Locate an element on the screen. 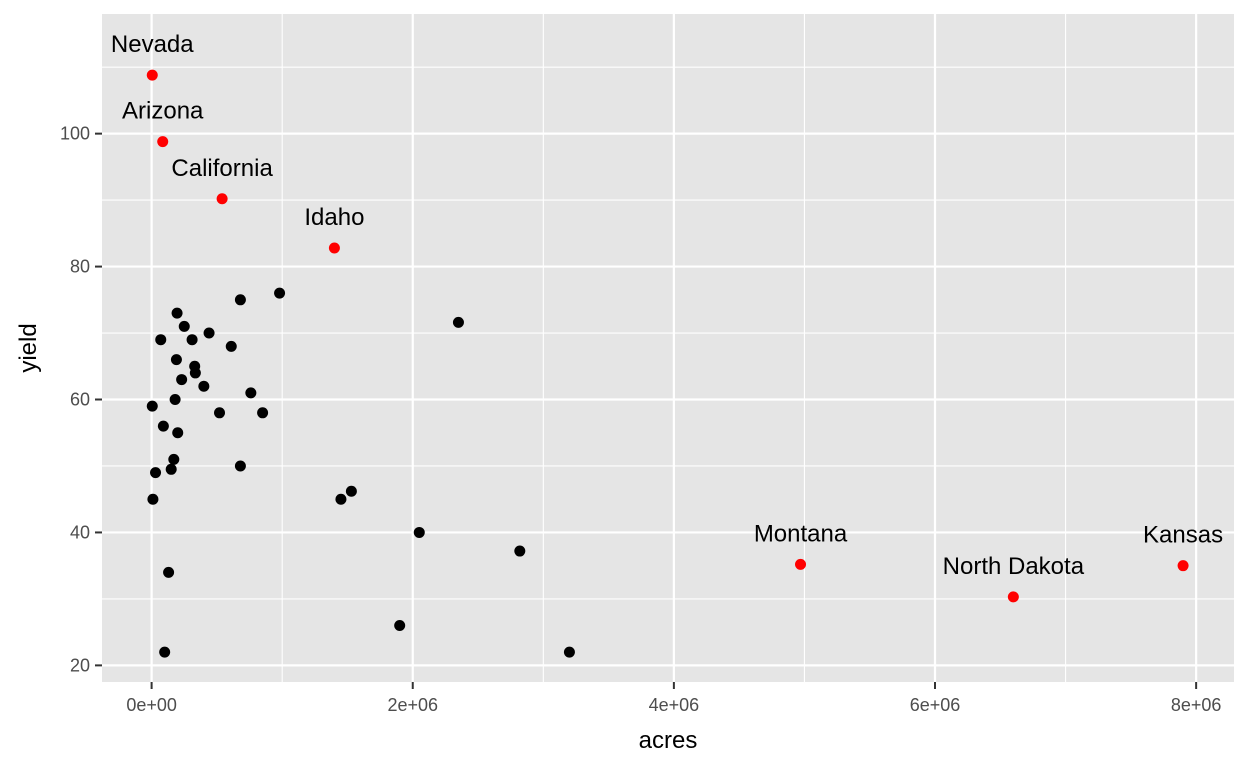 The image size is (1248, 768). x-axis-title: acres is located at coordinates (668, 740).